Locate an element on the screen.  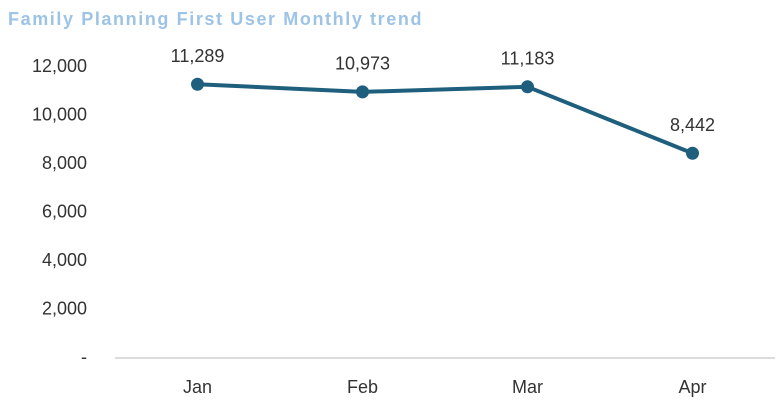
chart-title: Family Planning First User Monthly trend is located at coordinates (215, 19).